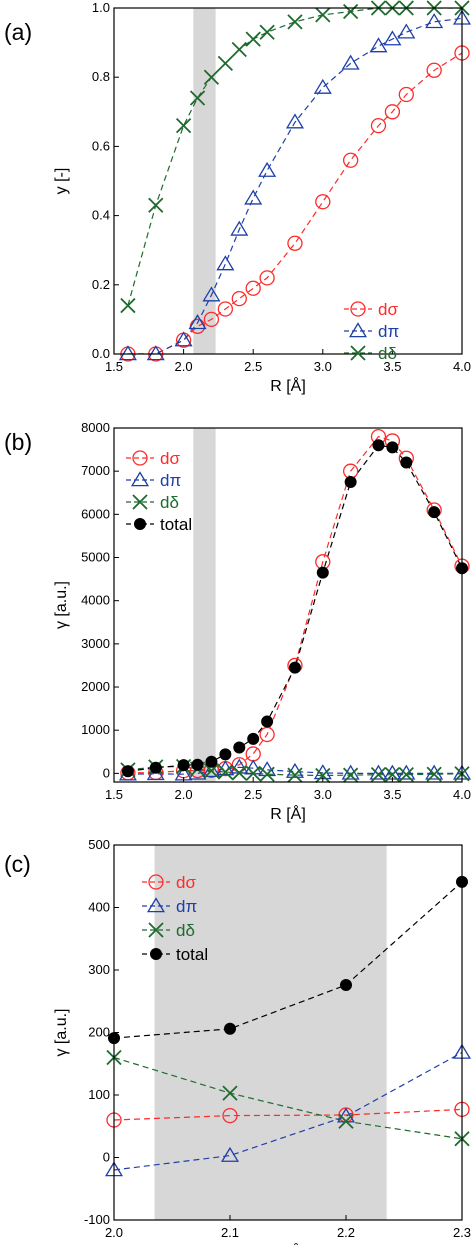 This screenshot has height=1245, width=474. I want to click on x-tick-label: 4.0, so click(462, 366).